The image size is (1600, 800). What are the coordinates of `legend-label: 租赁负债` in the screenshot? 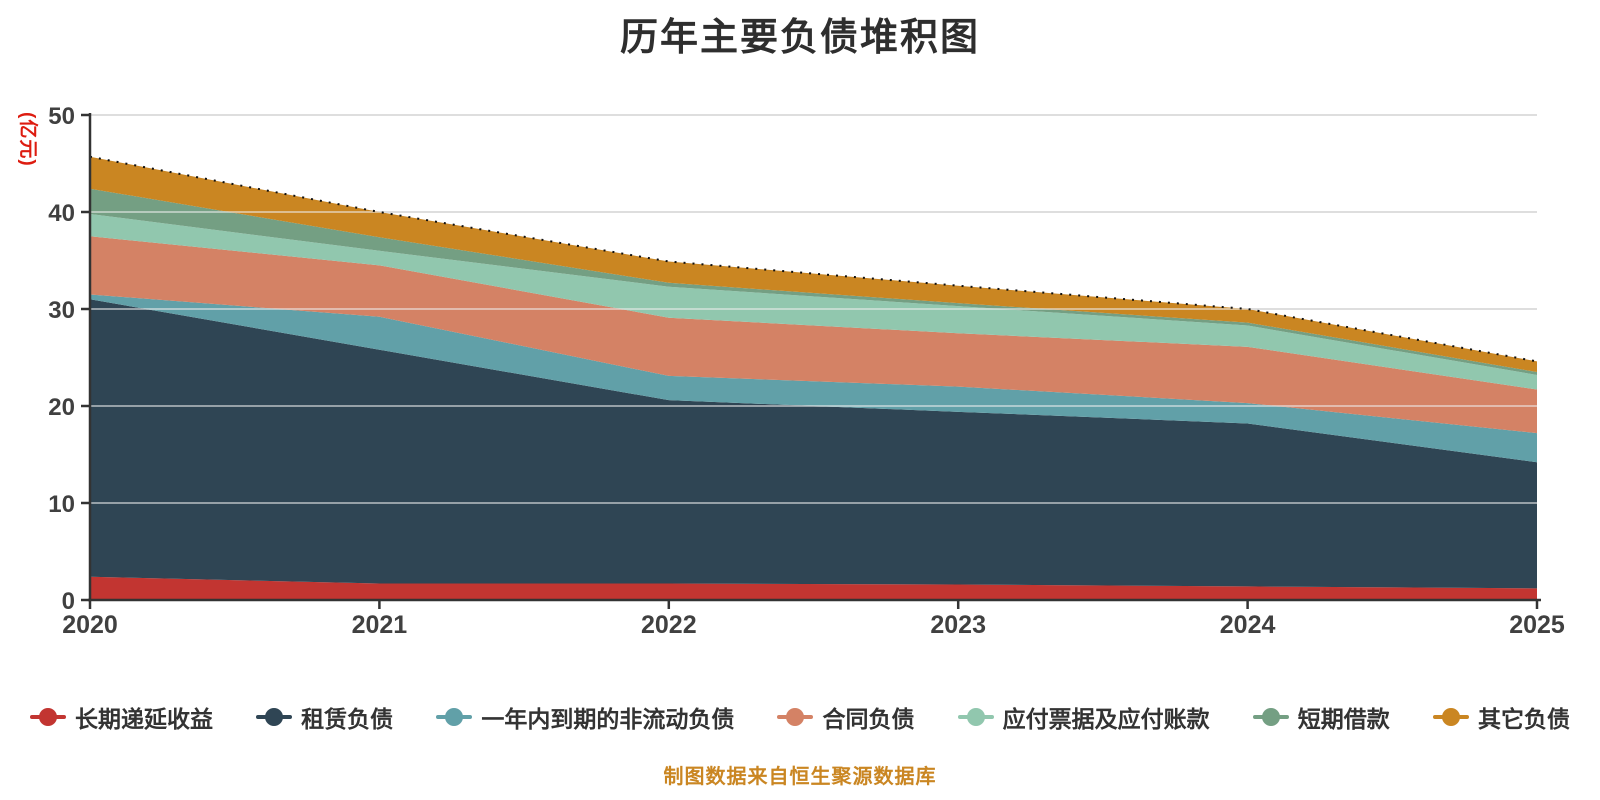 It's located at (347, 719).